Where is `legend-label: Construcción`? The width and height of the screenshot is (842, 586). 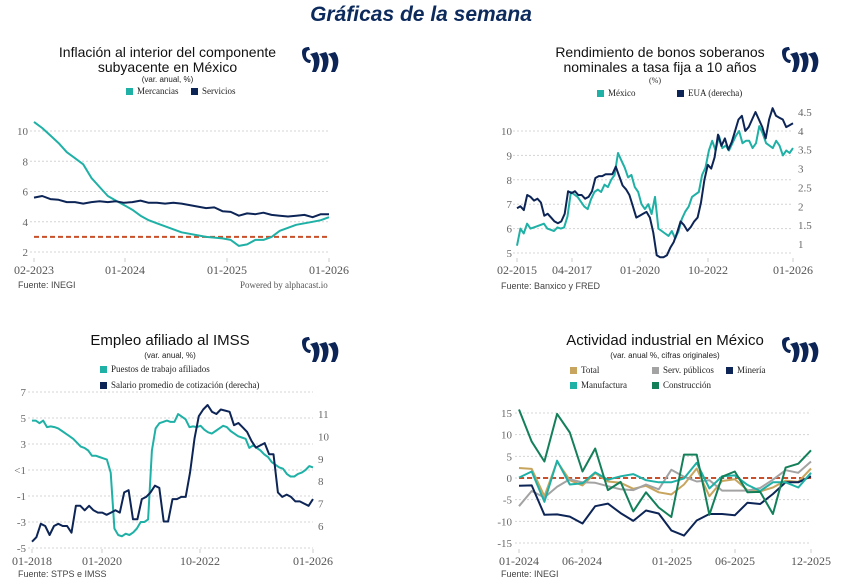 legend-label: Construcción is located at coordinates (687, 385).